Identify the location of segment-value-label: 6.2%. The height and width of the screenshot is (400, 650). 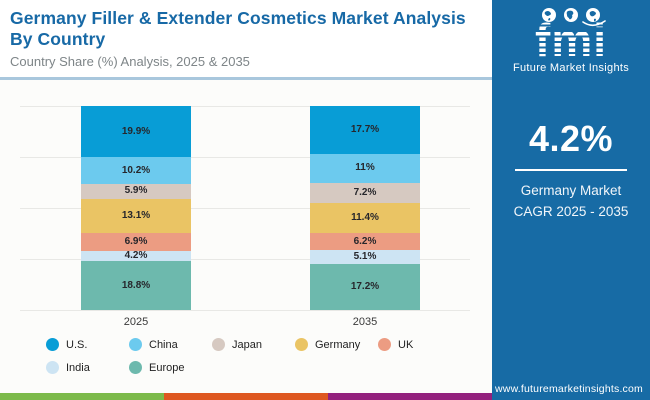
(365, 241).